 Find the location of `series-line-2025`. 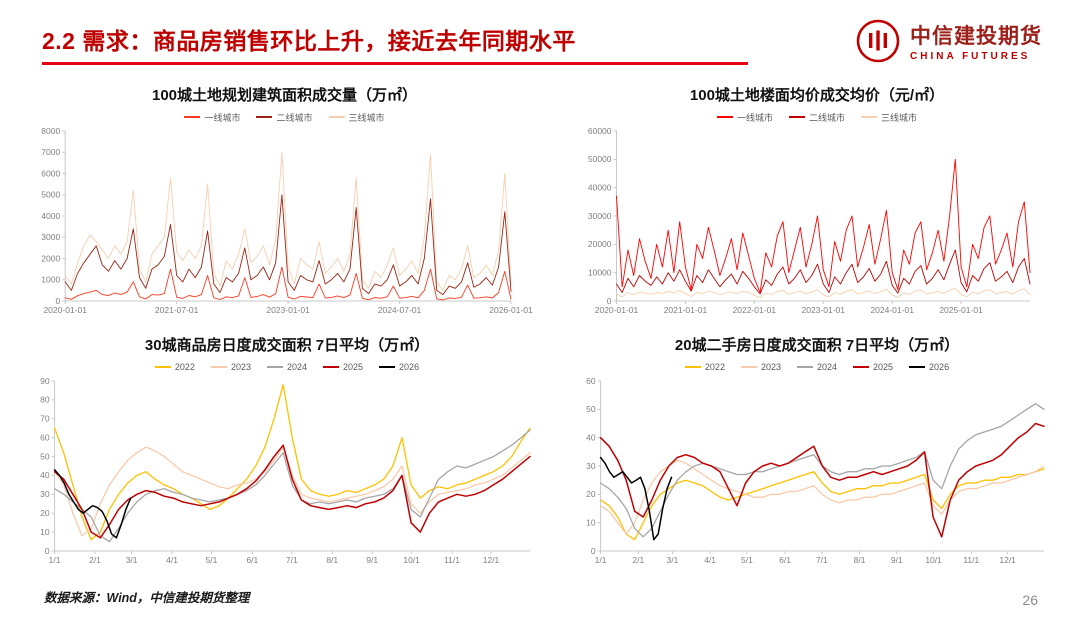

series-line-2025 is located at coordinates (292, 491).